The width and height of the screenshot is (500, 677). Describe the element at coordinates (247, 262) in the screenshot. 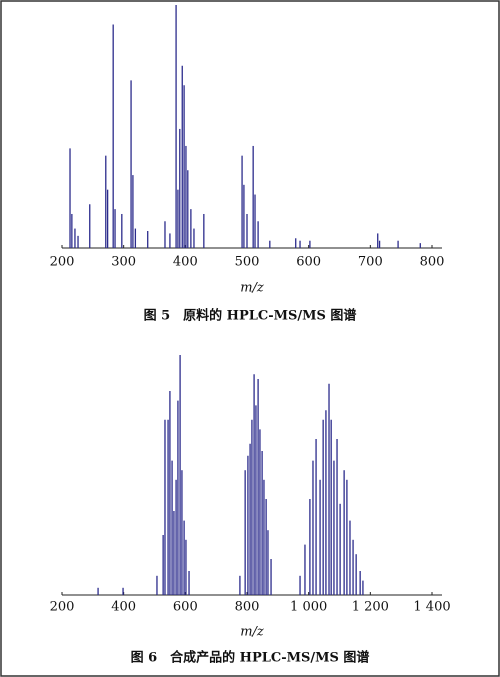

I see `x-tick-label: 500` at that location.